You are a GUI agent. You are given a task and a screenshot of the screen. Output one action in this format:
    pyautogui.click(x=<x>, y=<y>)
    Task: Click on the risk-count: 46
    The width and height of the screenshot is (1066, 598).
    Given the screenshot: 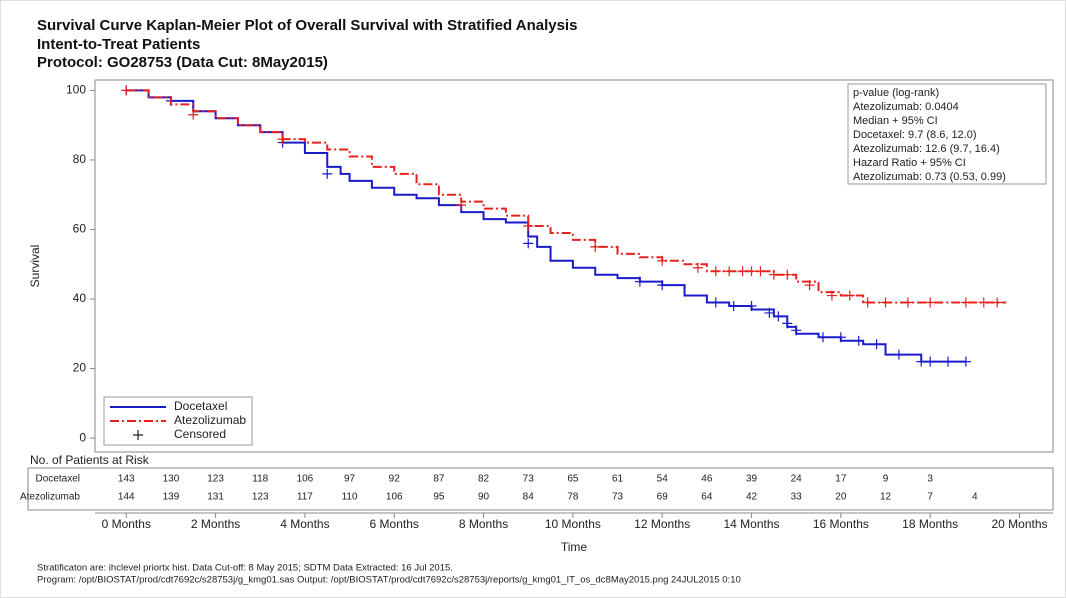 What is the action you would take?
    pyautogui.click(x=707, y=479)
    